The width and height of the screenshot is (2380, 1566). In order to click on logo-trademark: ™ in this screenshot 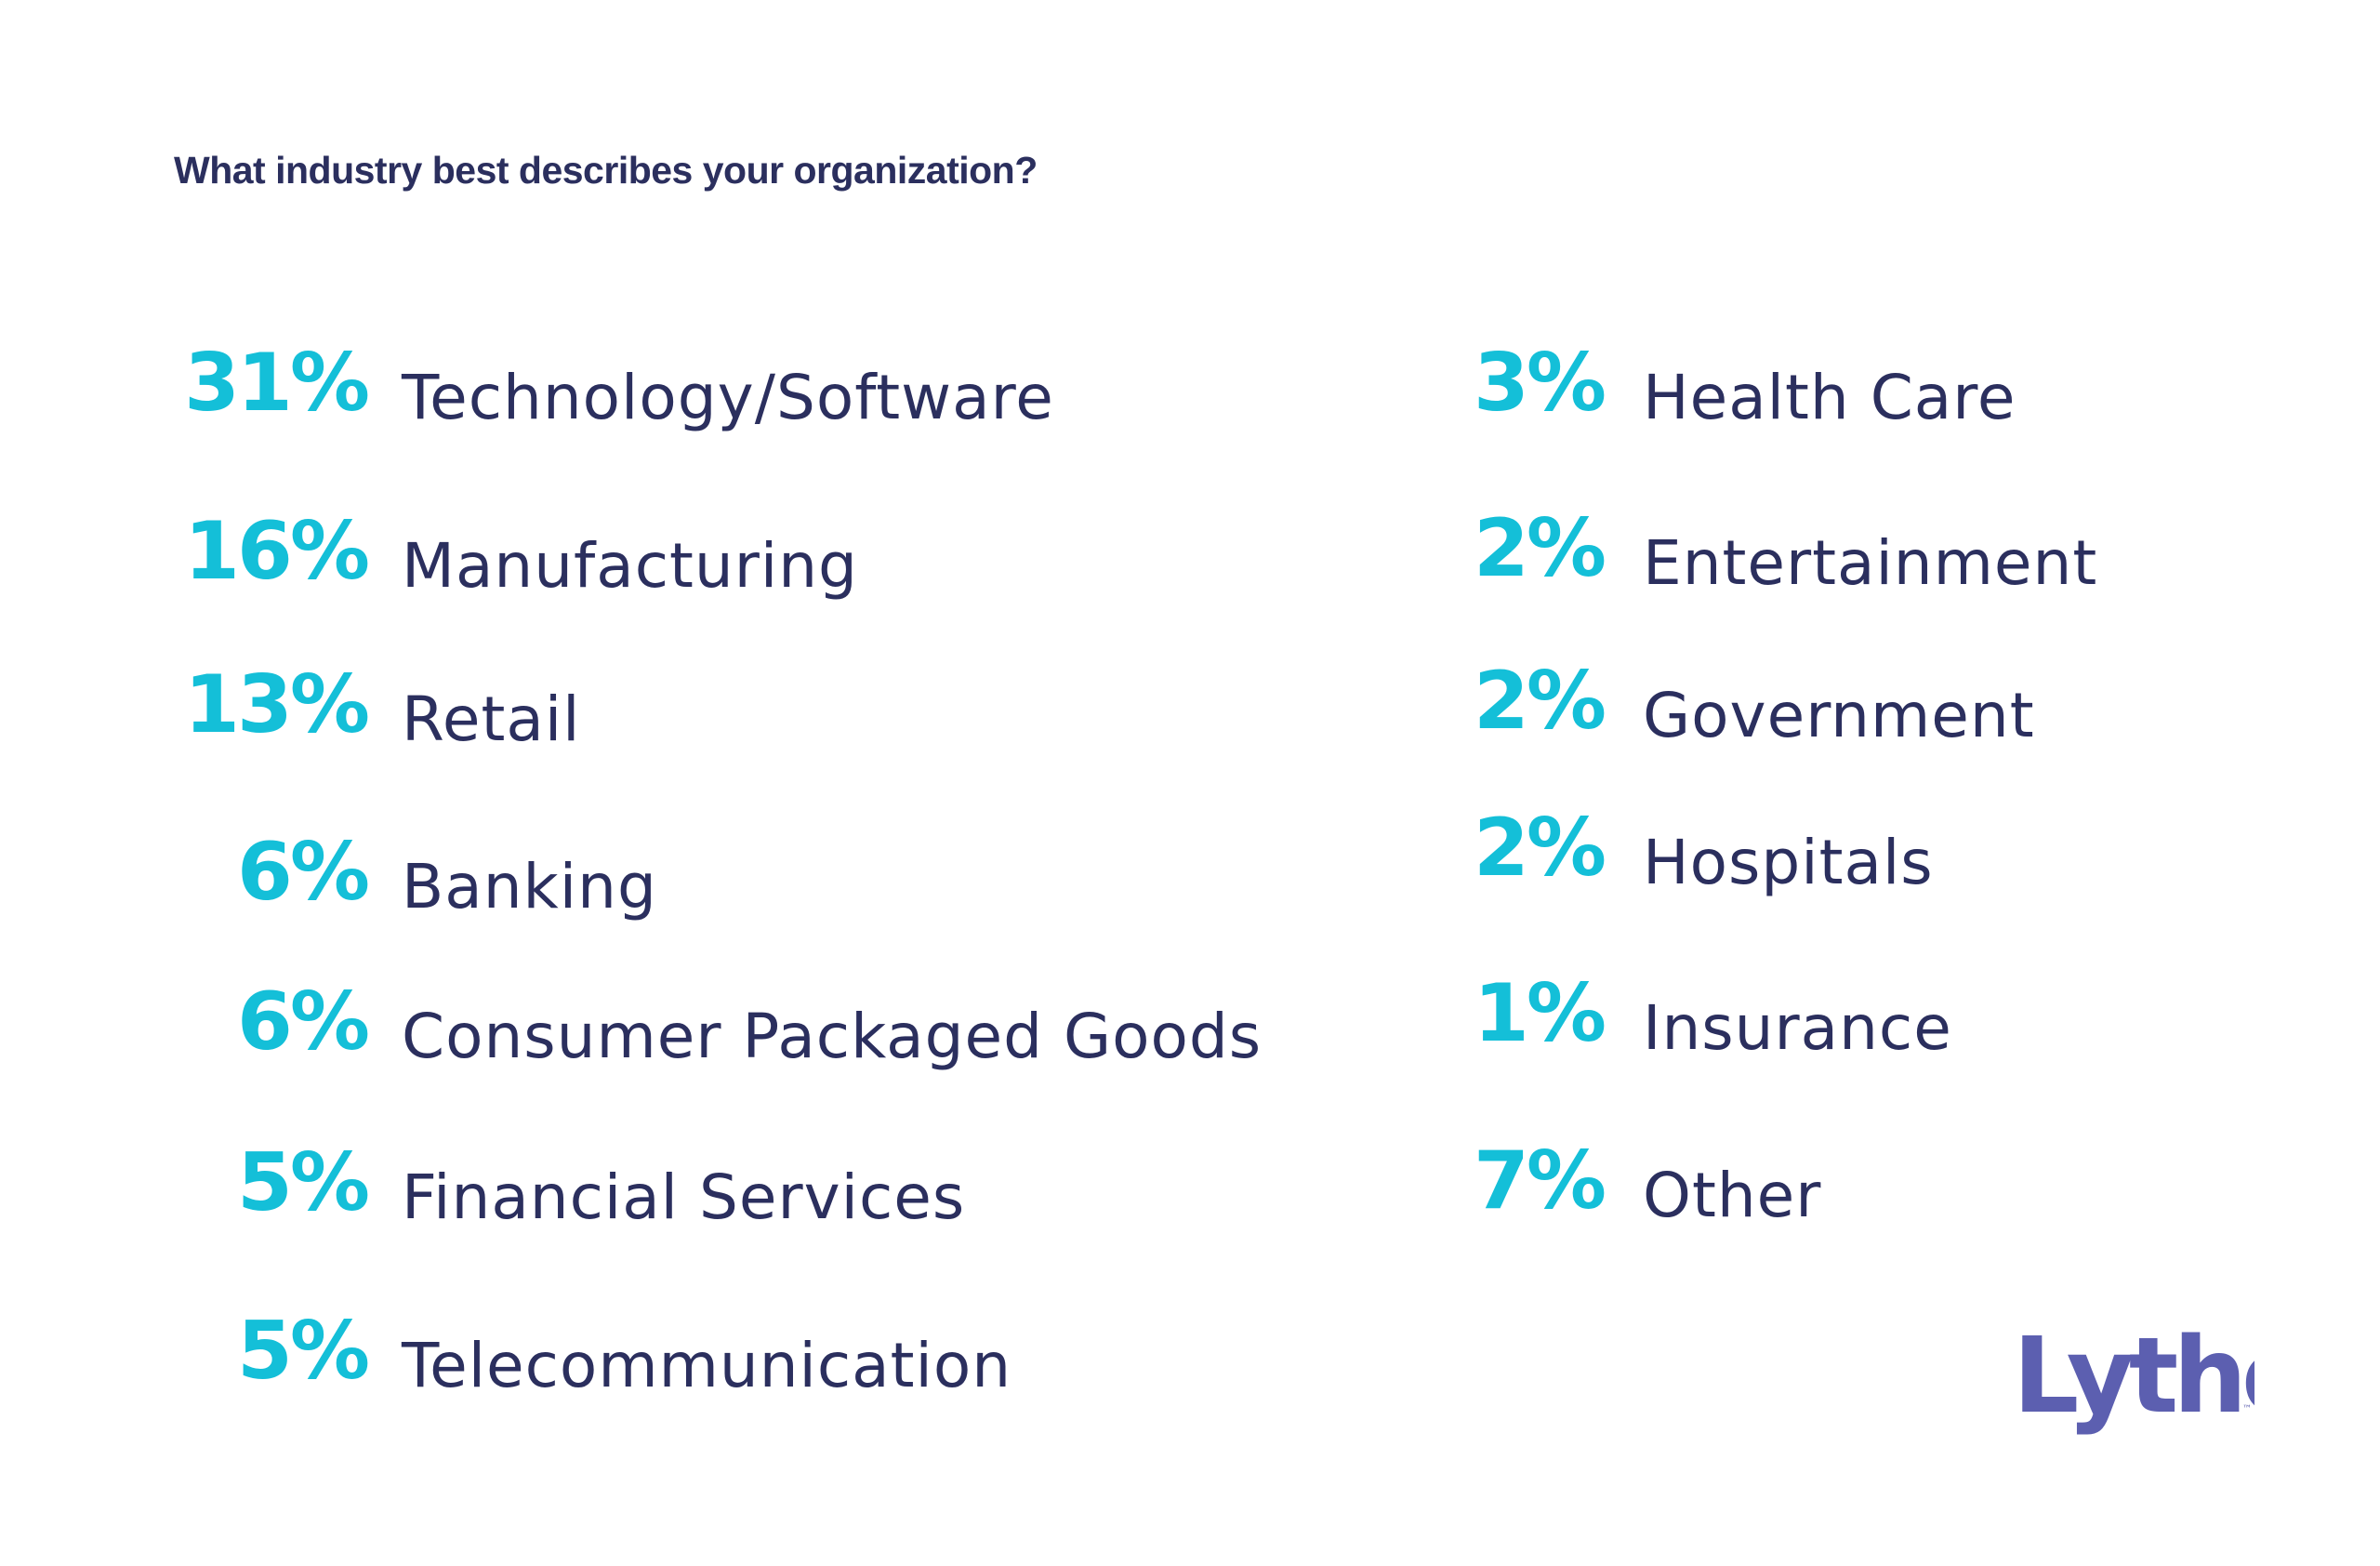, I will do `click(2247, 1409)`.